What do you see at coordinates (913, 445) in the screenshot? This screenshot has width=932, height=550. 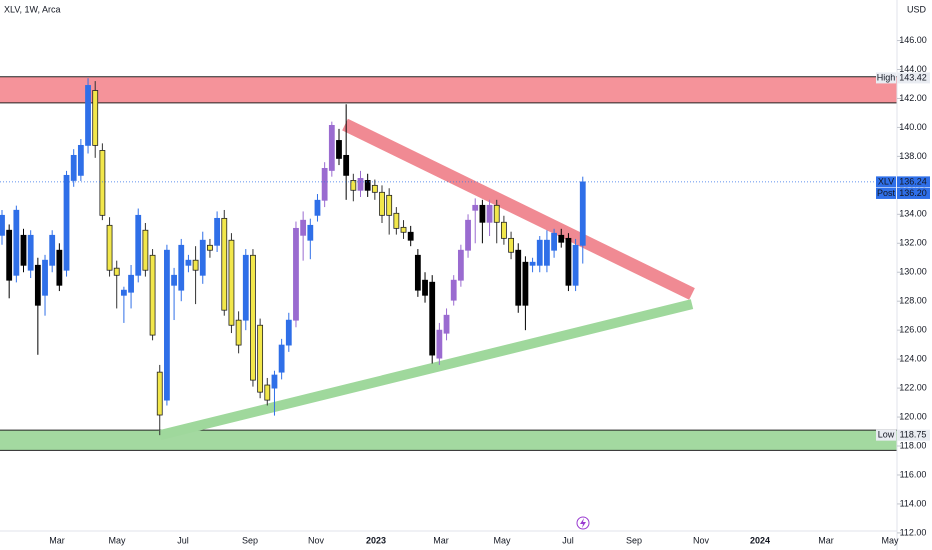 I see `y-tick-label: 118.00` at bounding box center [913, 445].